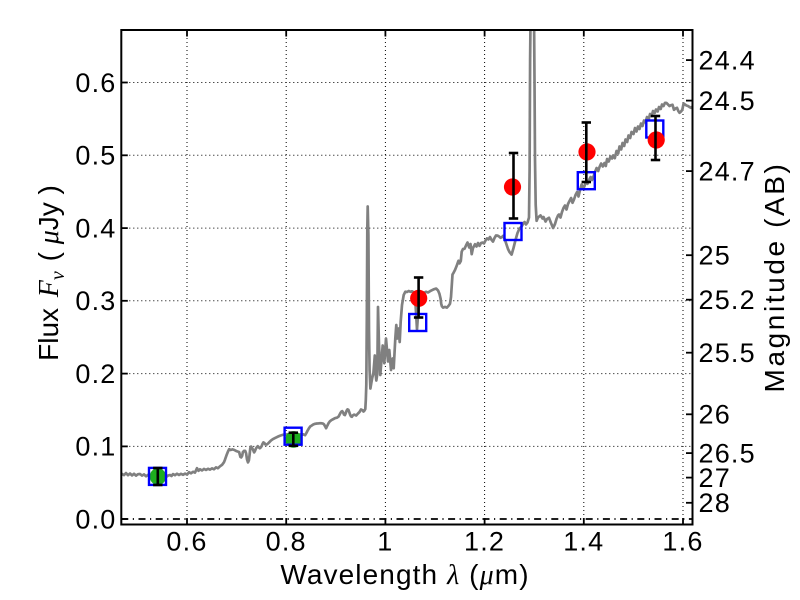 The image size is (800, 600). I want to click on svg-text: 24.5, so click(727, 101).